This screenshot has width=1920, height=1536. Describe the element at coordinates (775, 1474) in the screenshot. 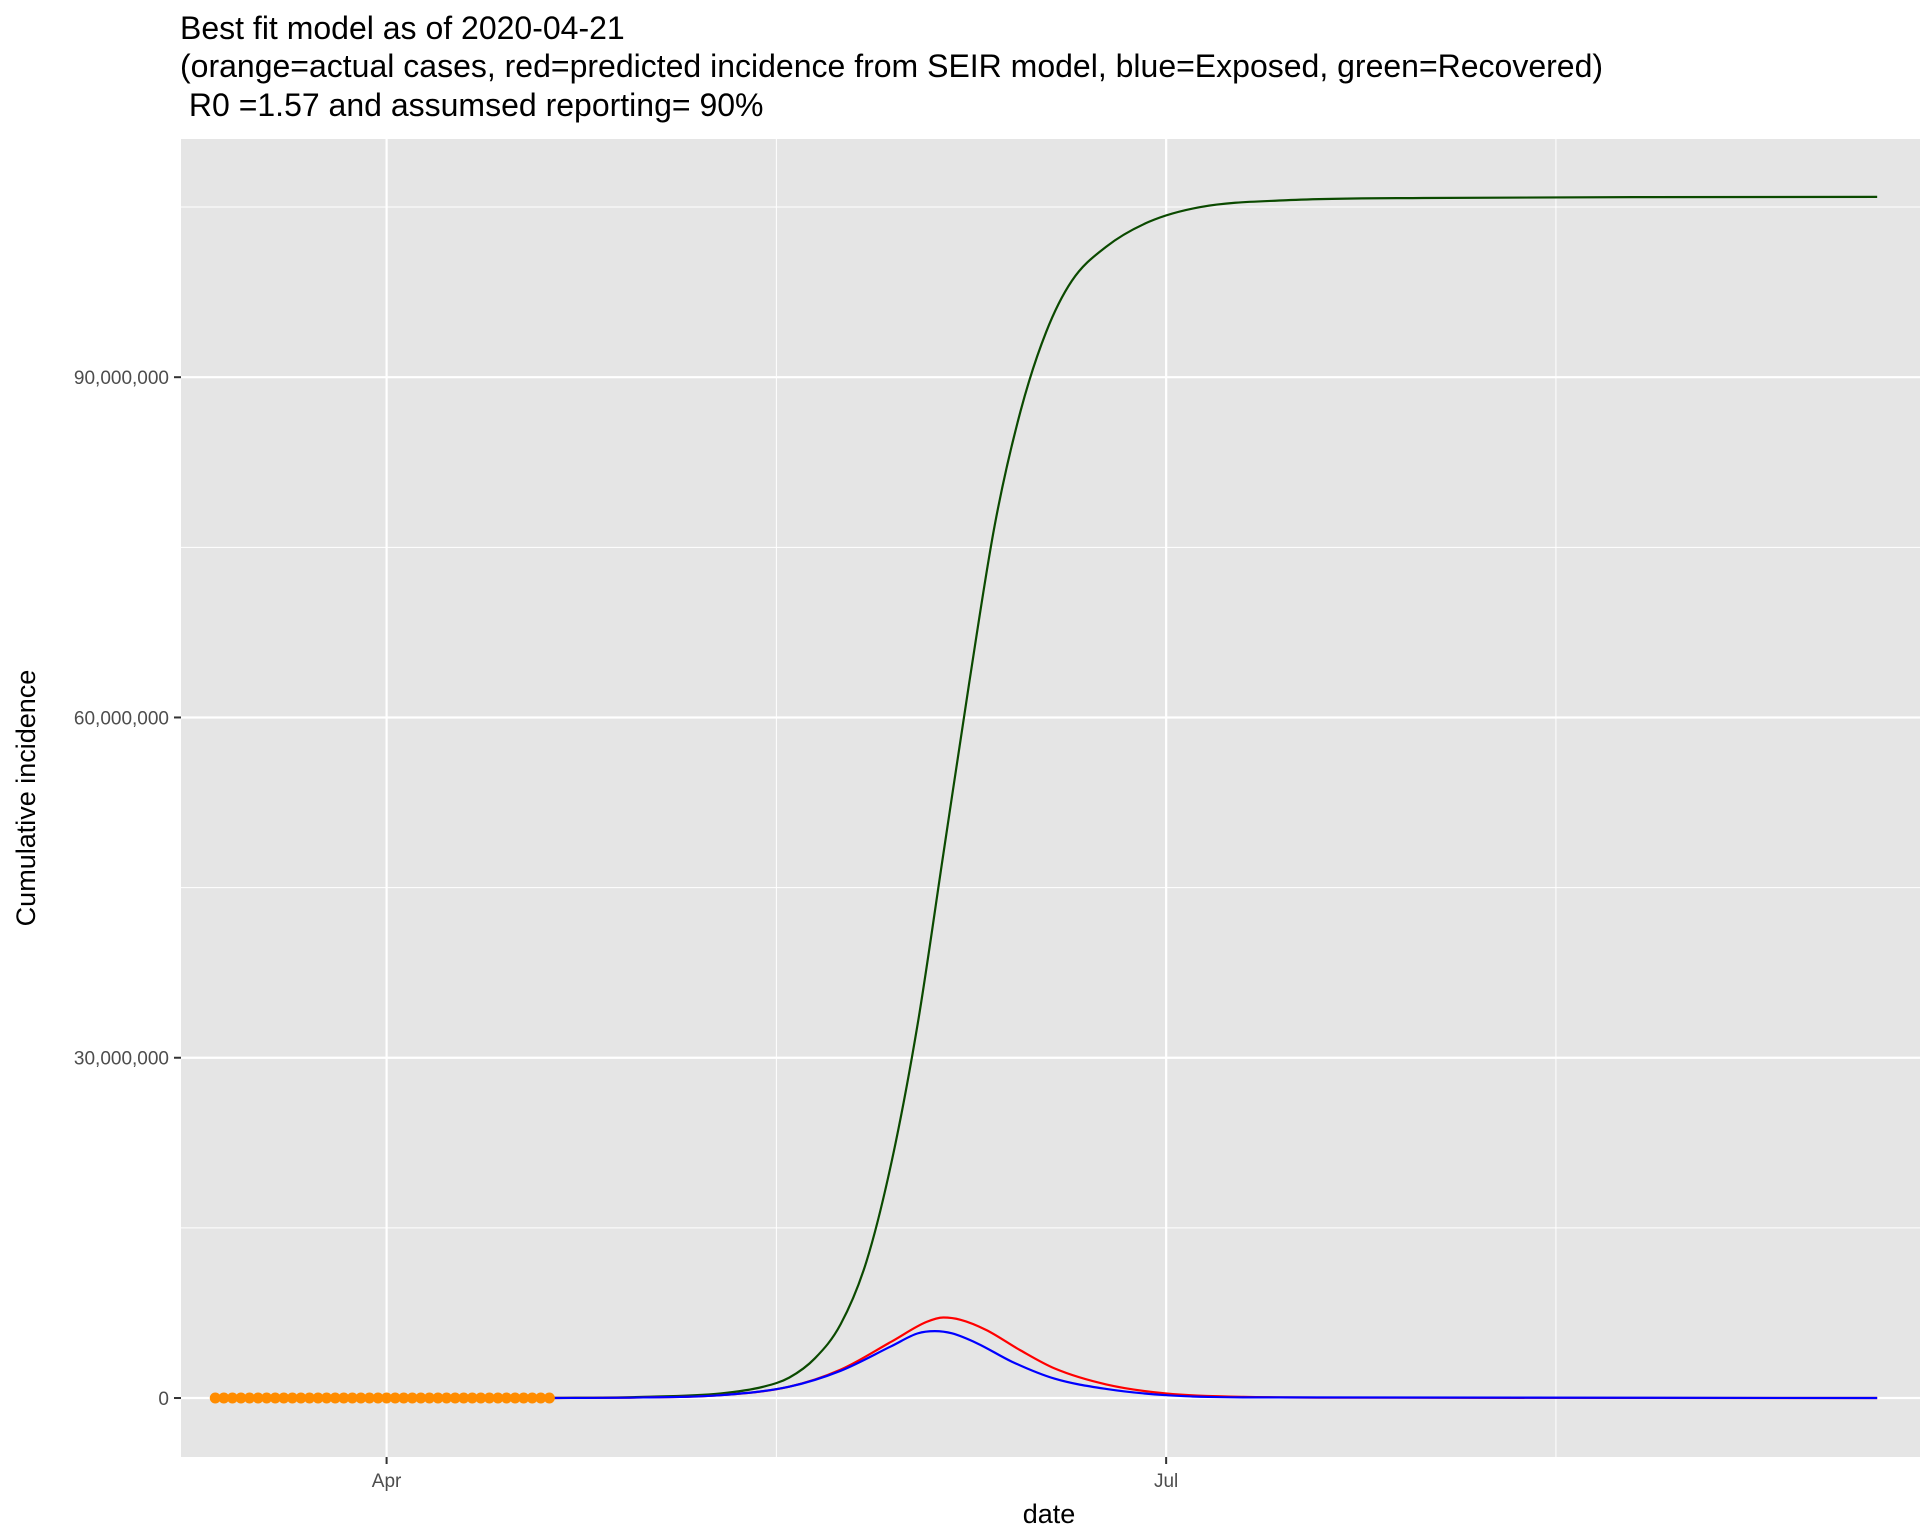

I see `x-axis: Apr Jul` at that location.